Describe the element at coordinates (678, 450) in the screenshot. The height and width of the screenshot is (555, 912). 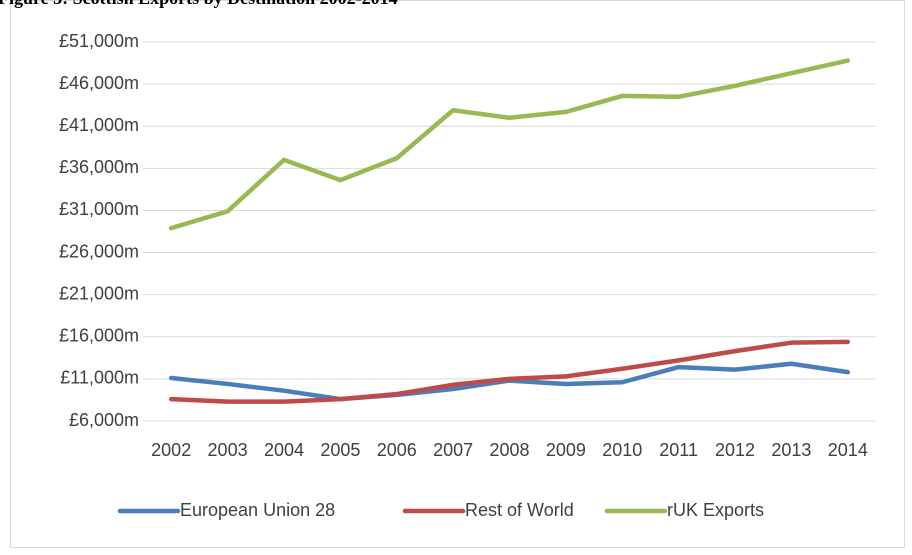
I see `x-tick-label: 2011` at that location.